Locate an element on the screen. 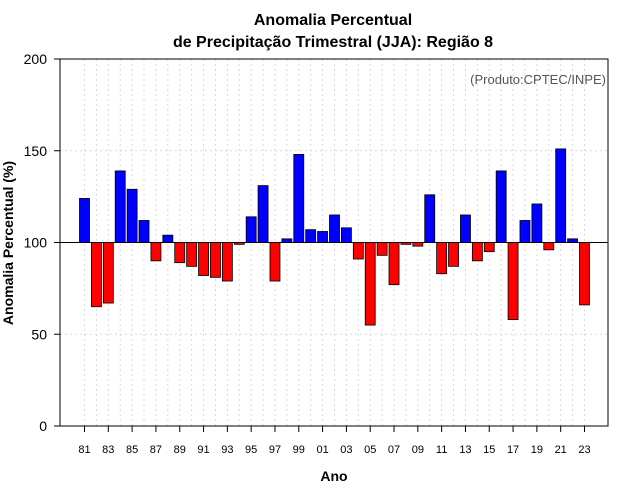 This screenshot has width=640, height=500. x-tick-label: 85 is located at coordinates (132, 450).